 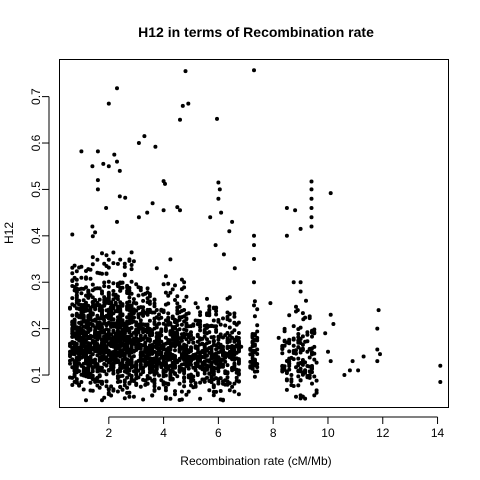 What do you see at coordinates (36, 328) in the screenshot?
I see `y-tick-label: 0.2` at bounding box center [36, 328].